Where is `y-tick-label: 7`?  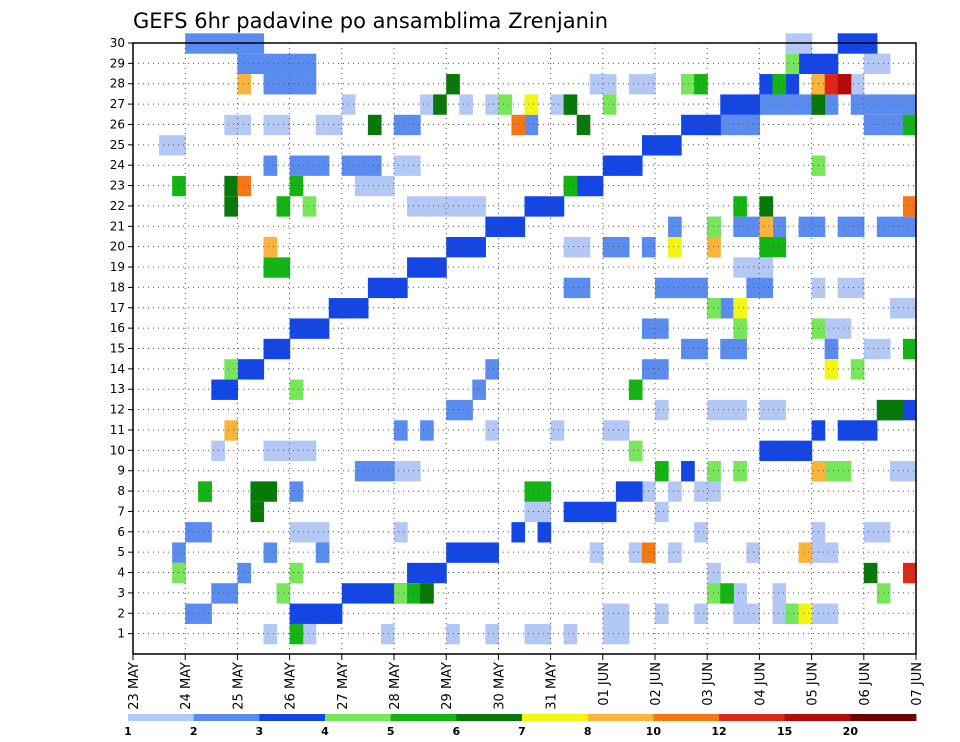
y-tick-label: 7 is located at coordinates (121, 511).